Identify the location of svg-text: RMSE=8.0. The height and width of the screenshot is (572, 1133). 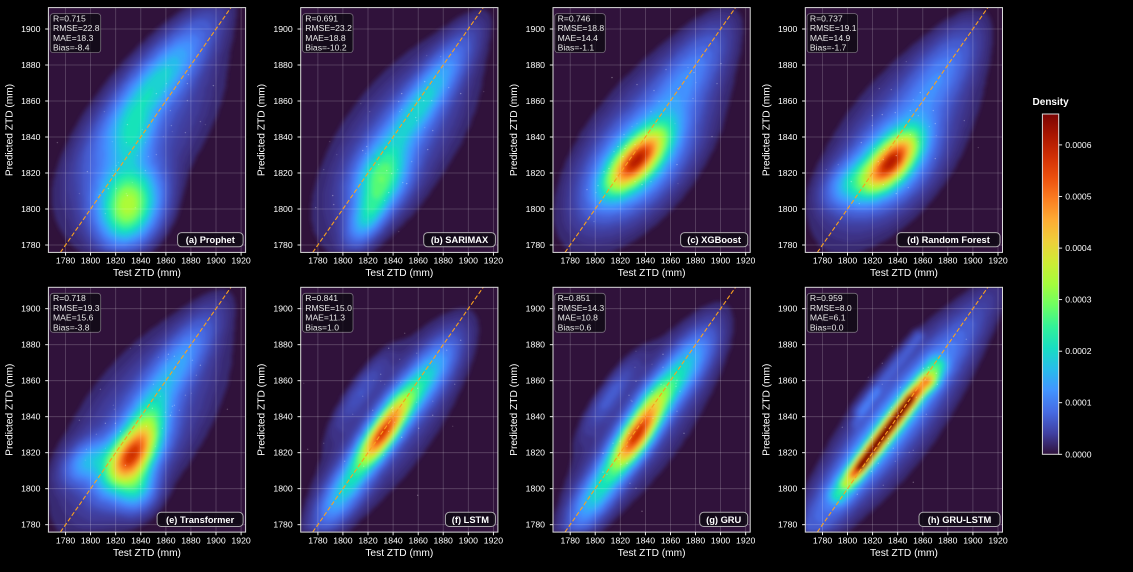
(831, 308).